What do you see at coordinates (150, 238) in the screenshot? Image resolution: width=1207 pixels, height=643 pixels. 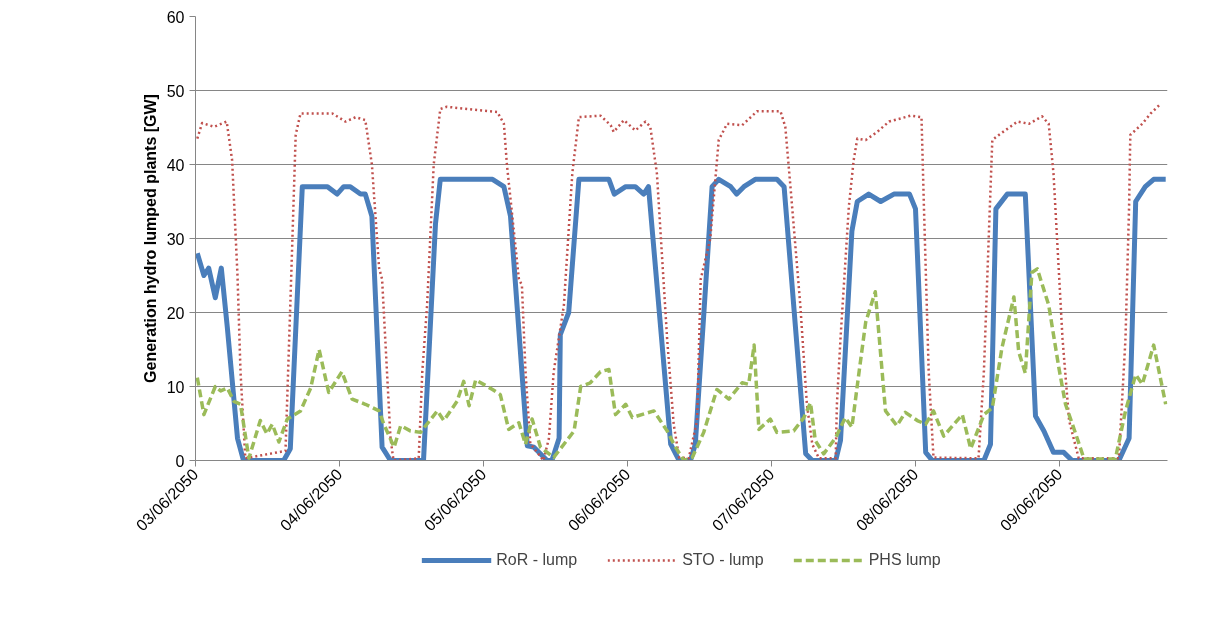 I see `y-axis-title: Generation hydro lumped plants [GW]` at bounding box center [150, 238].